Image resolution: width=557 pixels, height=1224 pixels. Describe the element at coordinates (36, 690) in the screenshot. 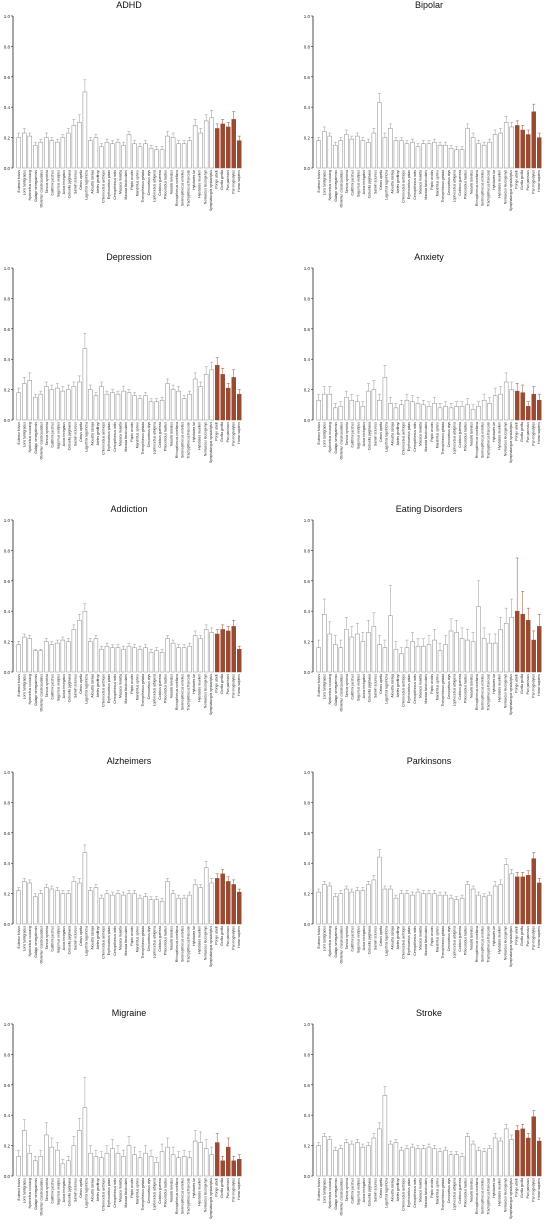

I see `x-tick-label: Galago senegalensis` at that location.